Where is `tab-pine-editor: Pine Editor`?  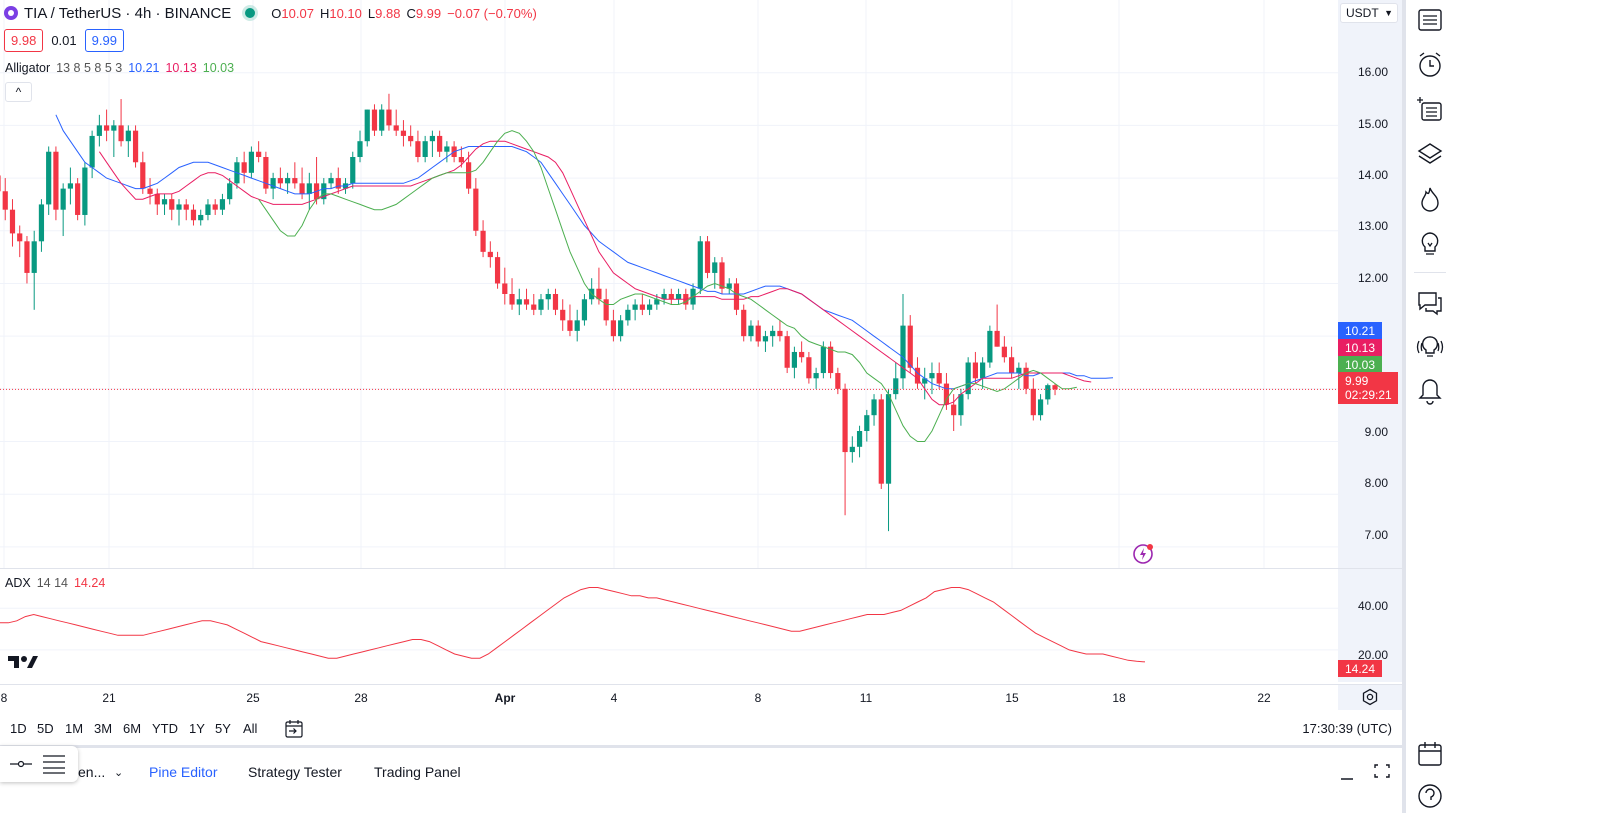
tab-pine-editor: Pine Editor is located at coordinates (183, 772).